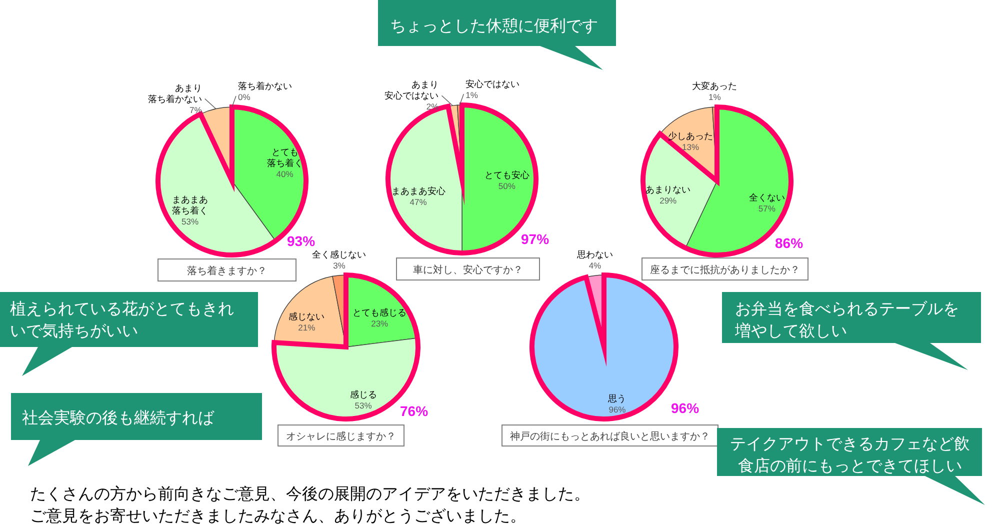 The image size is (1000, 527). What do you see at coordinates (668, 189) in the screenshot?
I see `slice-label: あまりない` at bounding box center [668, 189].